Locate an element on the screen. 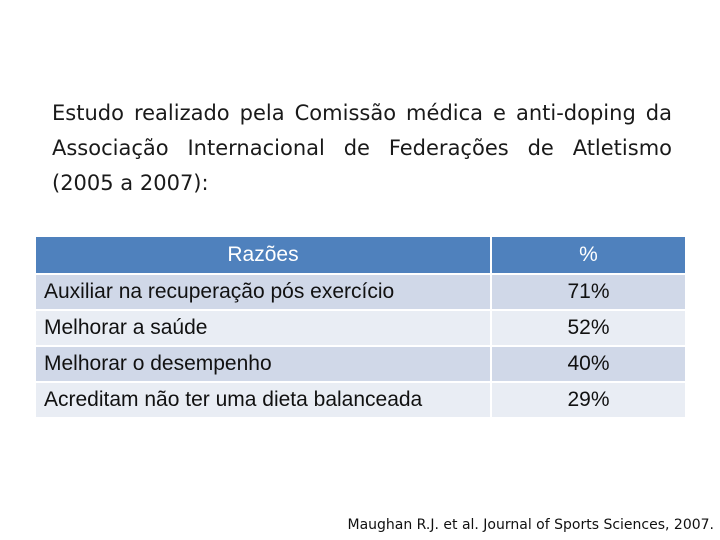 This screenshot has height=540, width=720. row-reason: Acreditam não ter uma dieta balanceada is located at coordinates (263, 400).